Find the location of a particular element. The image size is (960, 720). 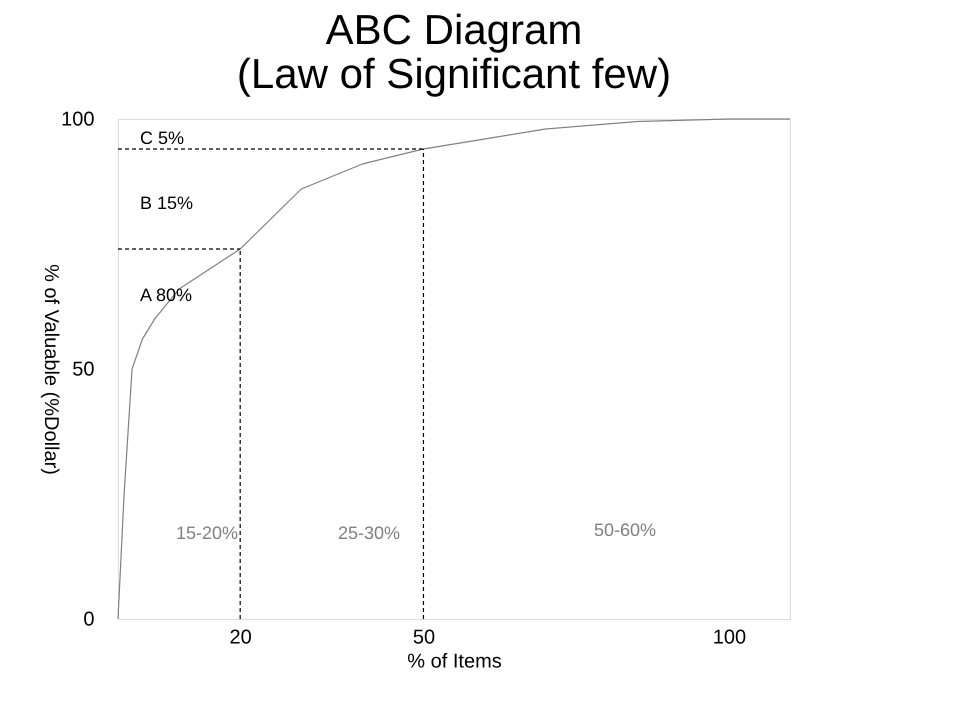

annotation: 25-30% is located at coordinates (369, 533).